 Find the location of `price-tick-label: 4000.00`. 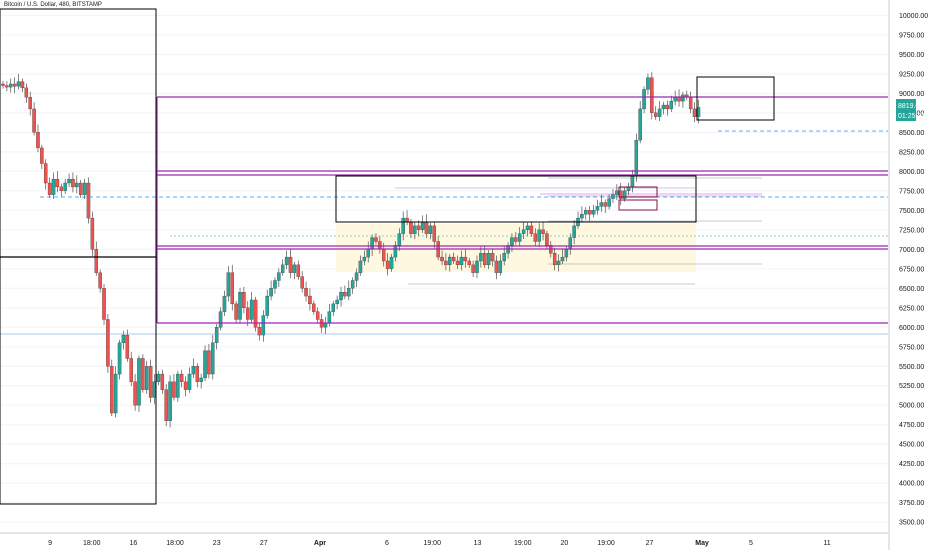

price-tick-label: 4000.00 is located at coordinates (911, 484).